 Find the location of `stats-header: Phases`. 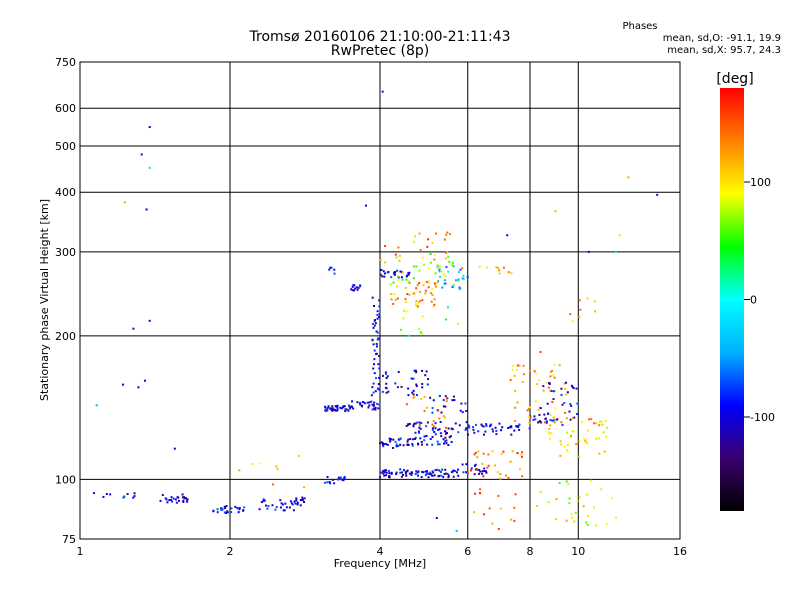

stats-header: Phases is located at coordinates (639, 26).